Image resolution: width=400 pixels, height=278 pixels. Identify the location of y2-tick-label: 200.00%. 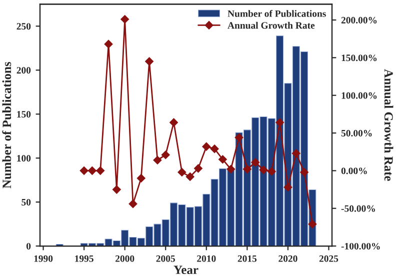
(359, 20).